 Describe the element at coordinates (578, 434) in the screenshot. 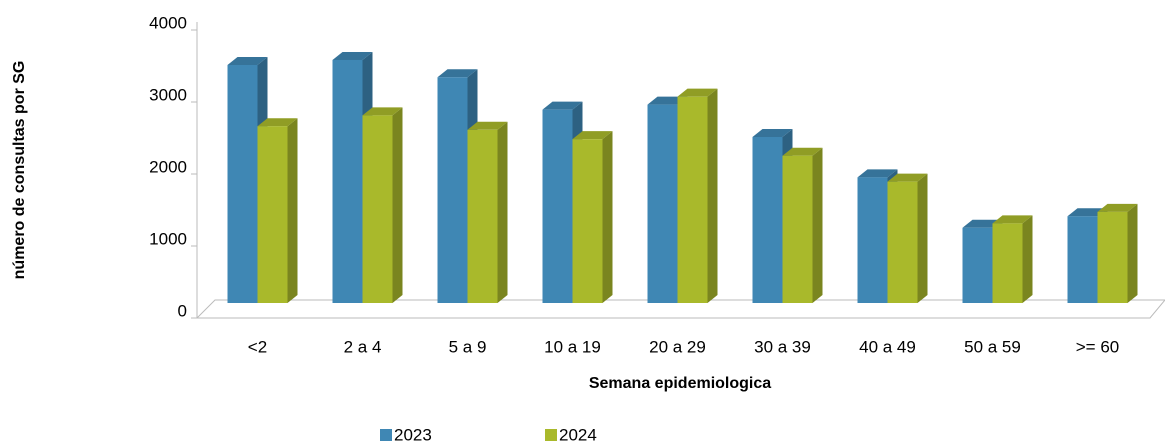

I see `legend-label: 2024` at that location.